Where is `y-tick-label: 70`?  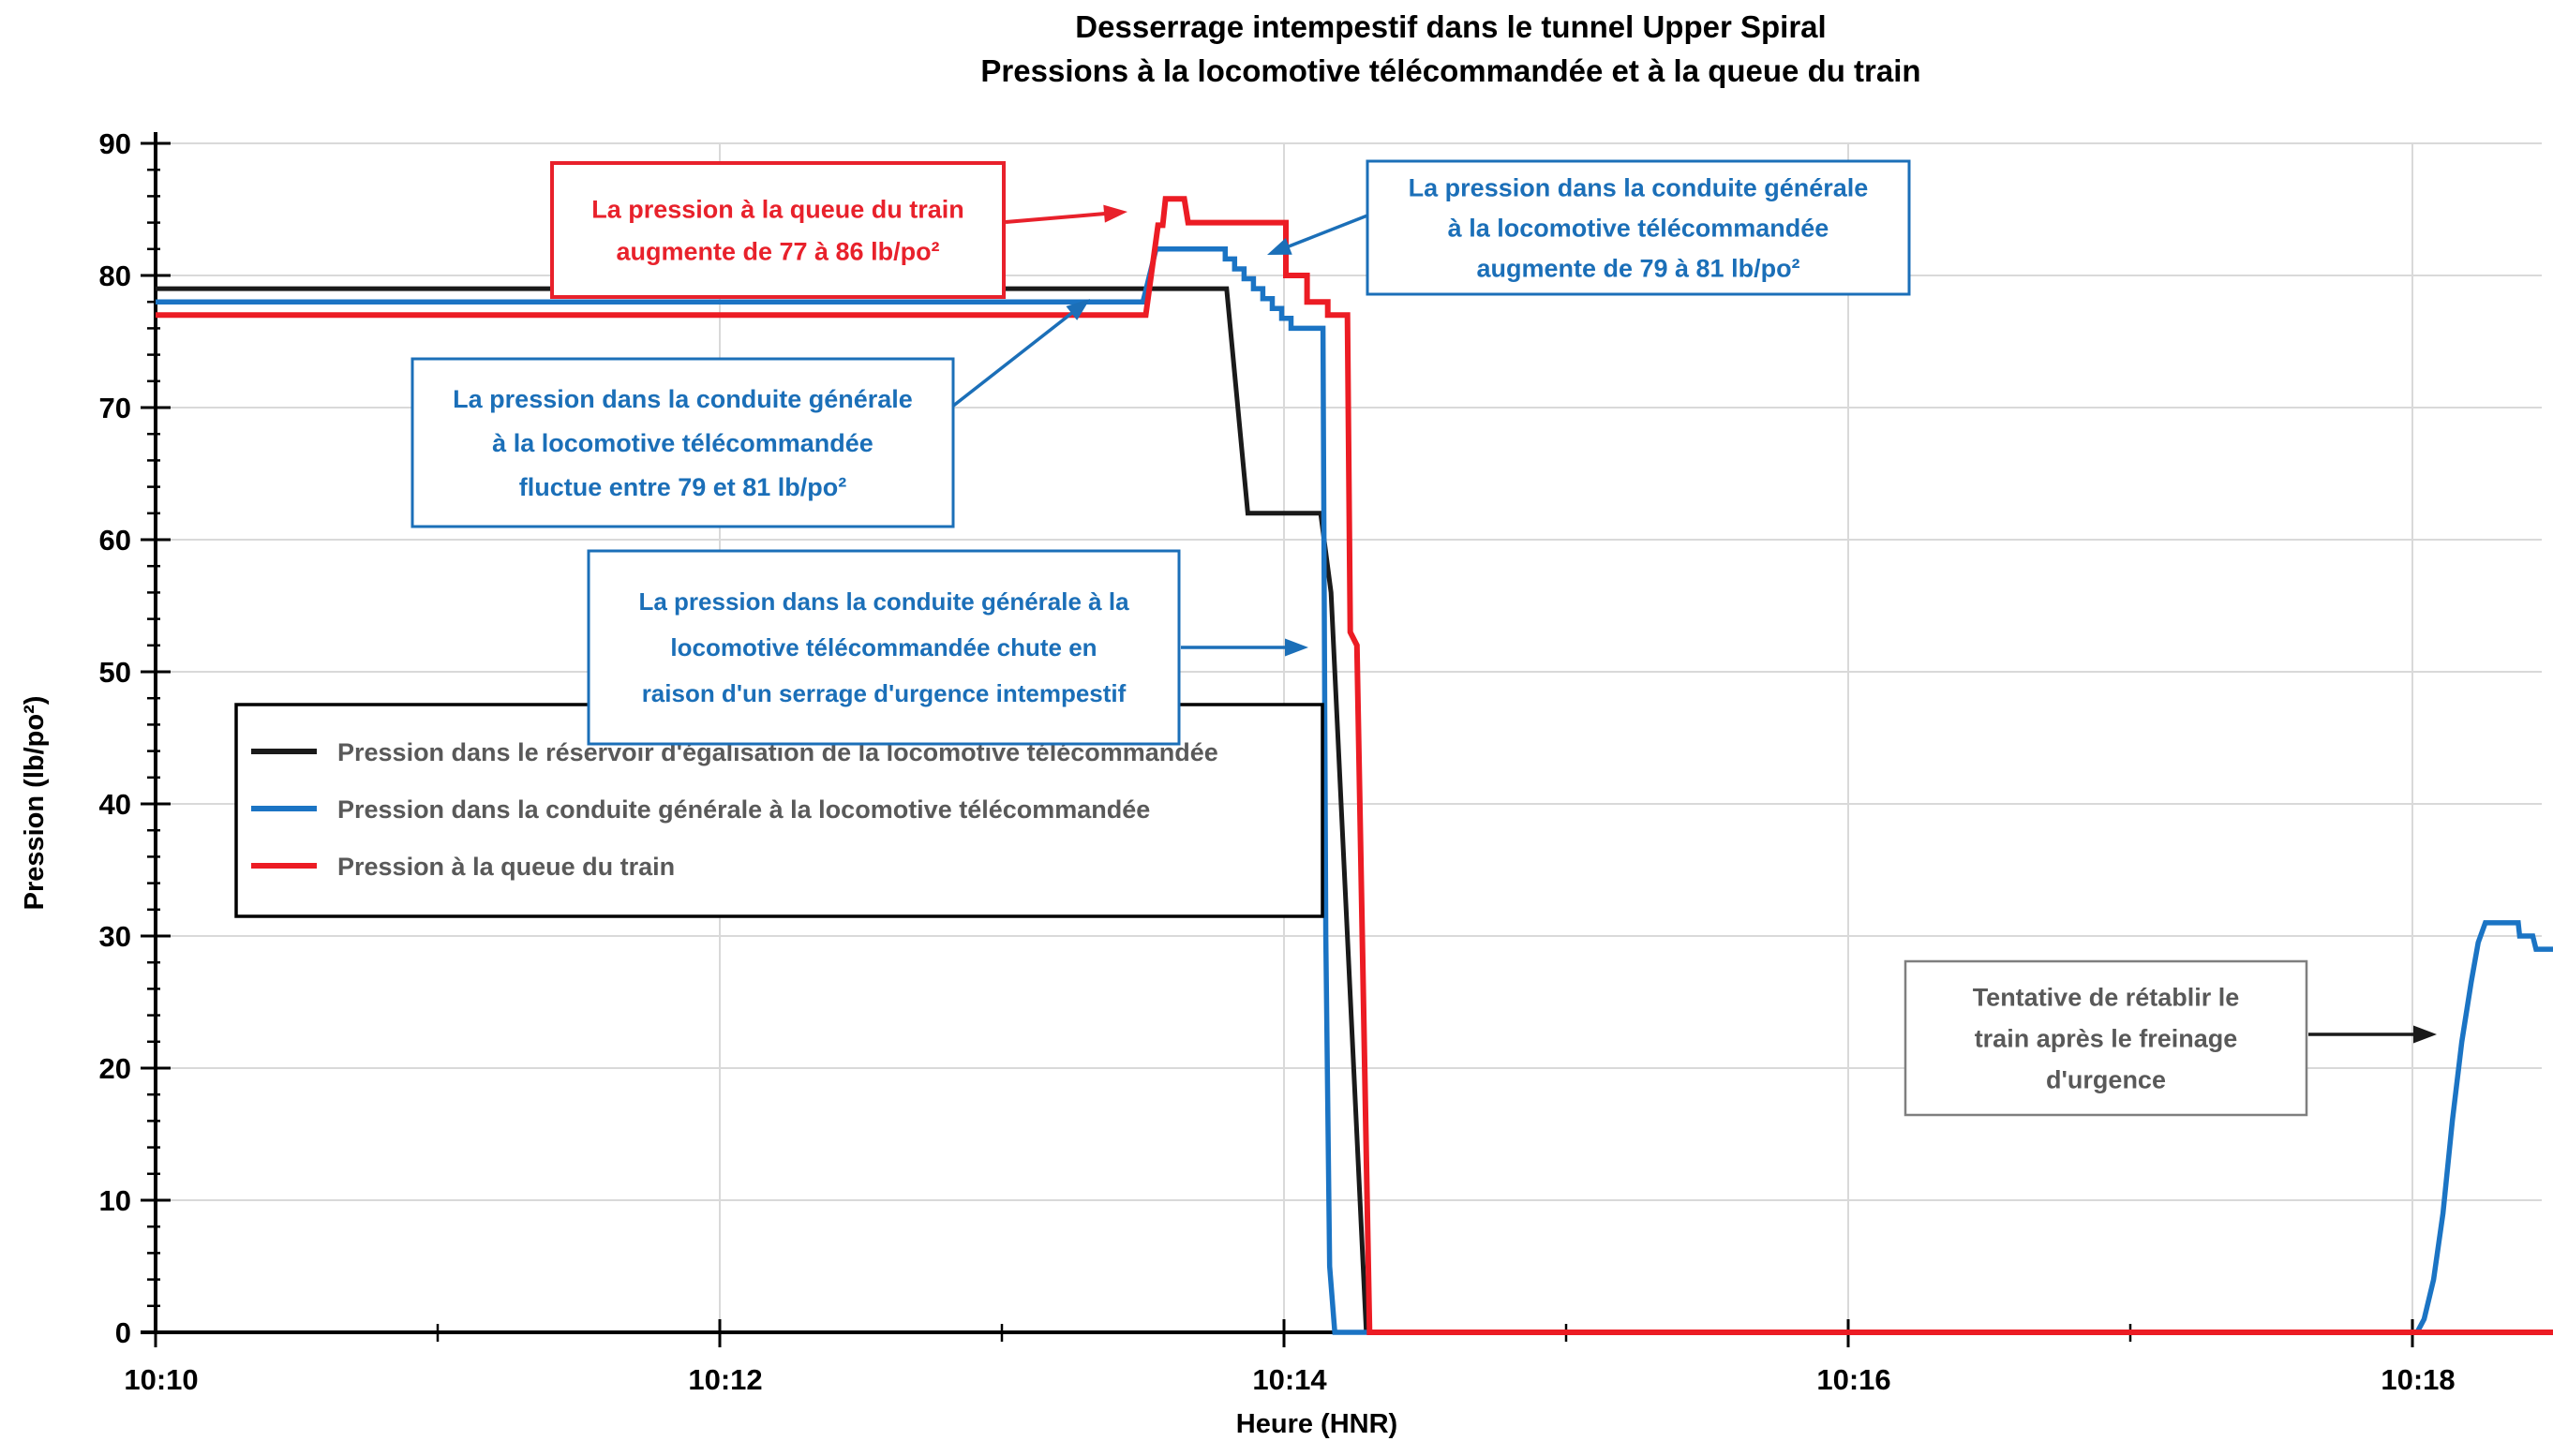
y-tick-label: 70 is located at coordinates (115, 408).